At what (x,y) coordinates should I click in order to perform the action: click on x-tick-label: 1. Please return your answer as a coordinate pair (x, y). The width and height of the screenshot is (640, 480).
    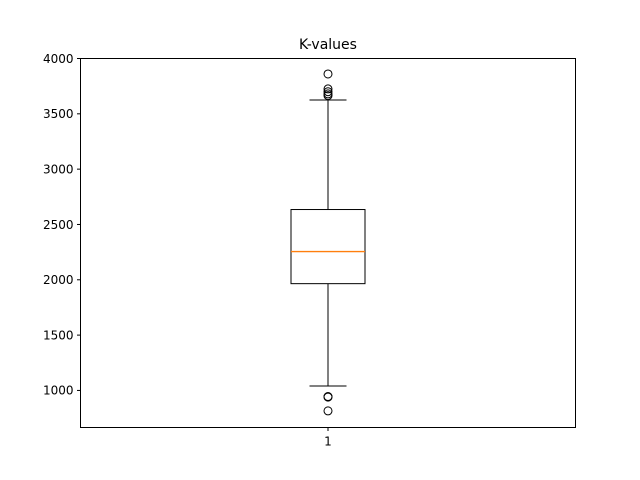
    Looking at the image, I should click on (328, 442).